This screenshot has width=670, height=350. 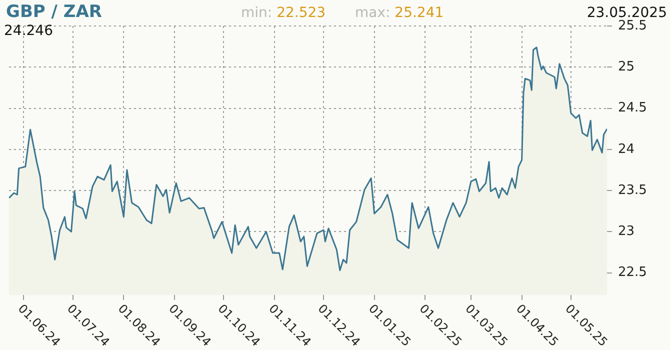 I want to click on text: 23.05.2025, so click(x=626, y=13).